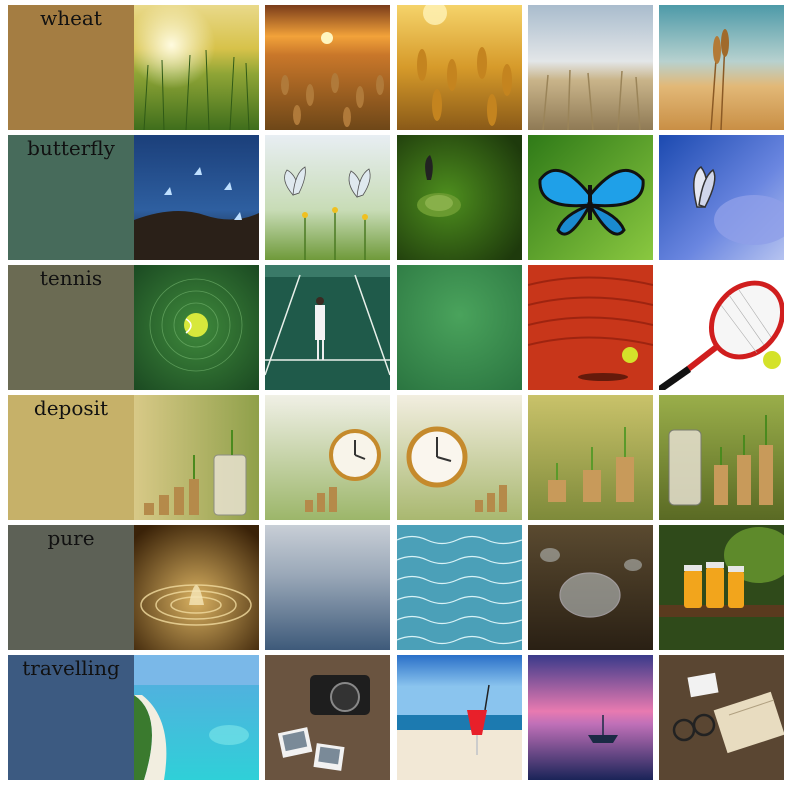 Image resolution: width=794 pixels, height=787 pixels. What do you see at coordinates (71, 18) in the screenshot?
I see `word-label: wheat` at bounding box center [71, 18].